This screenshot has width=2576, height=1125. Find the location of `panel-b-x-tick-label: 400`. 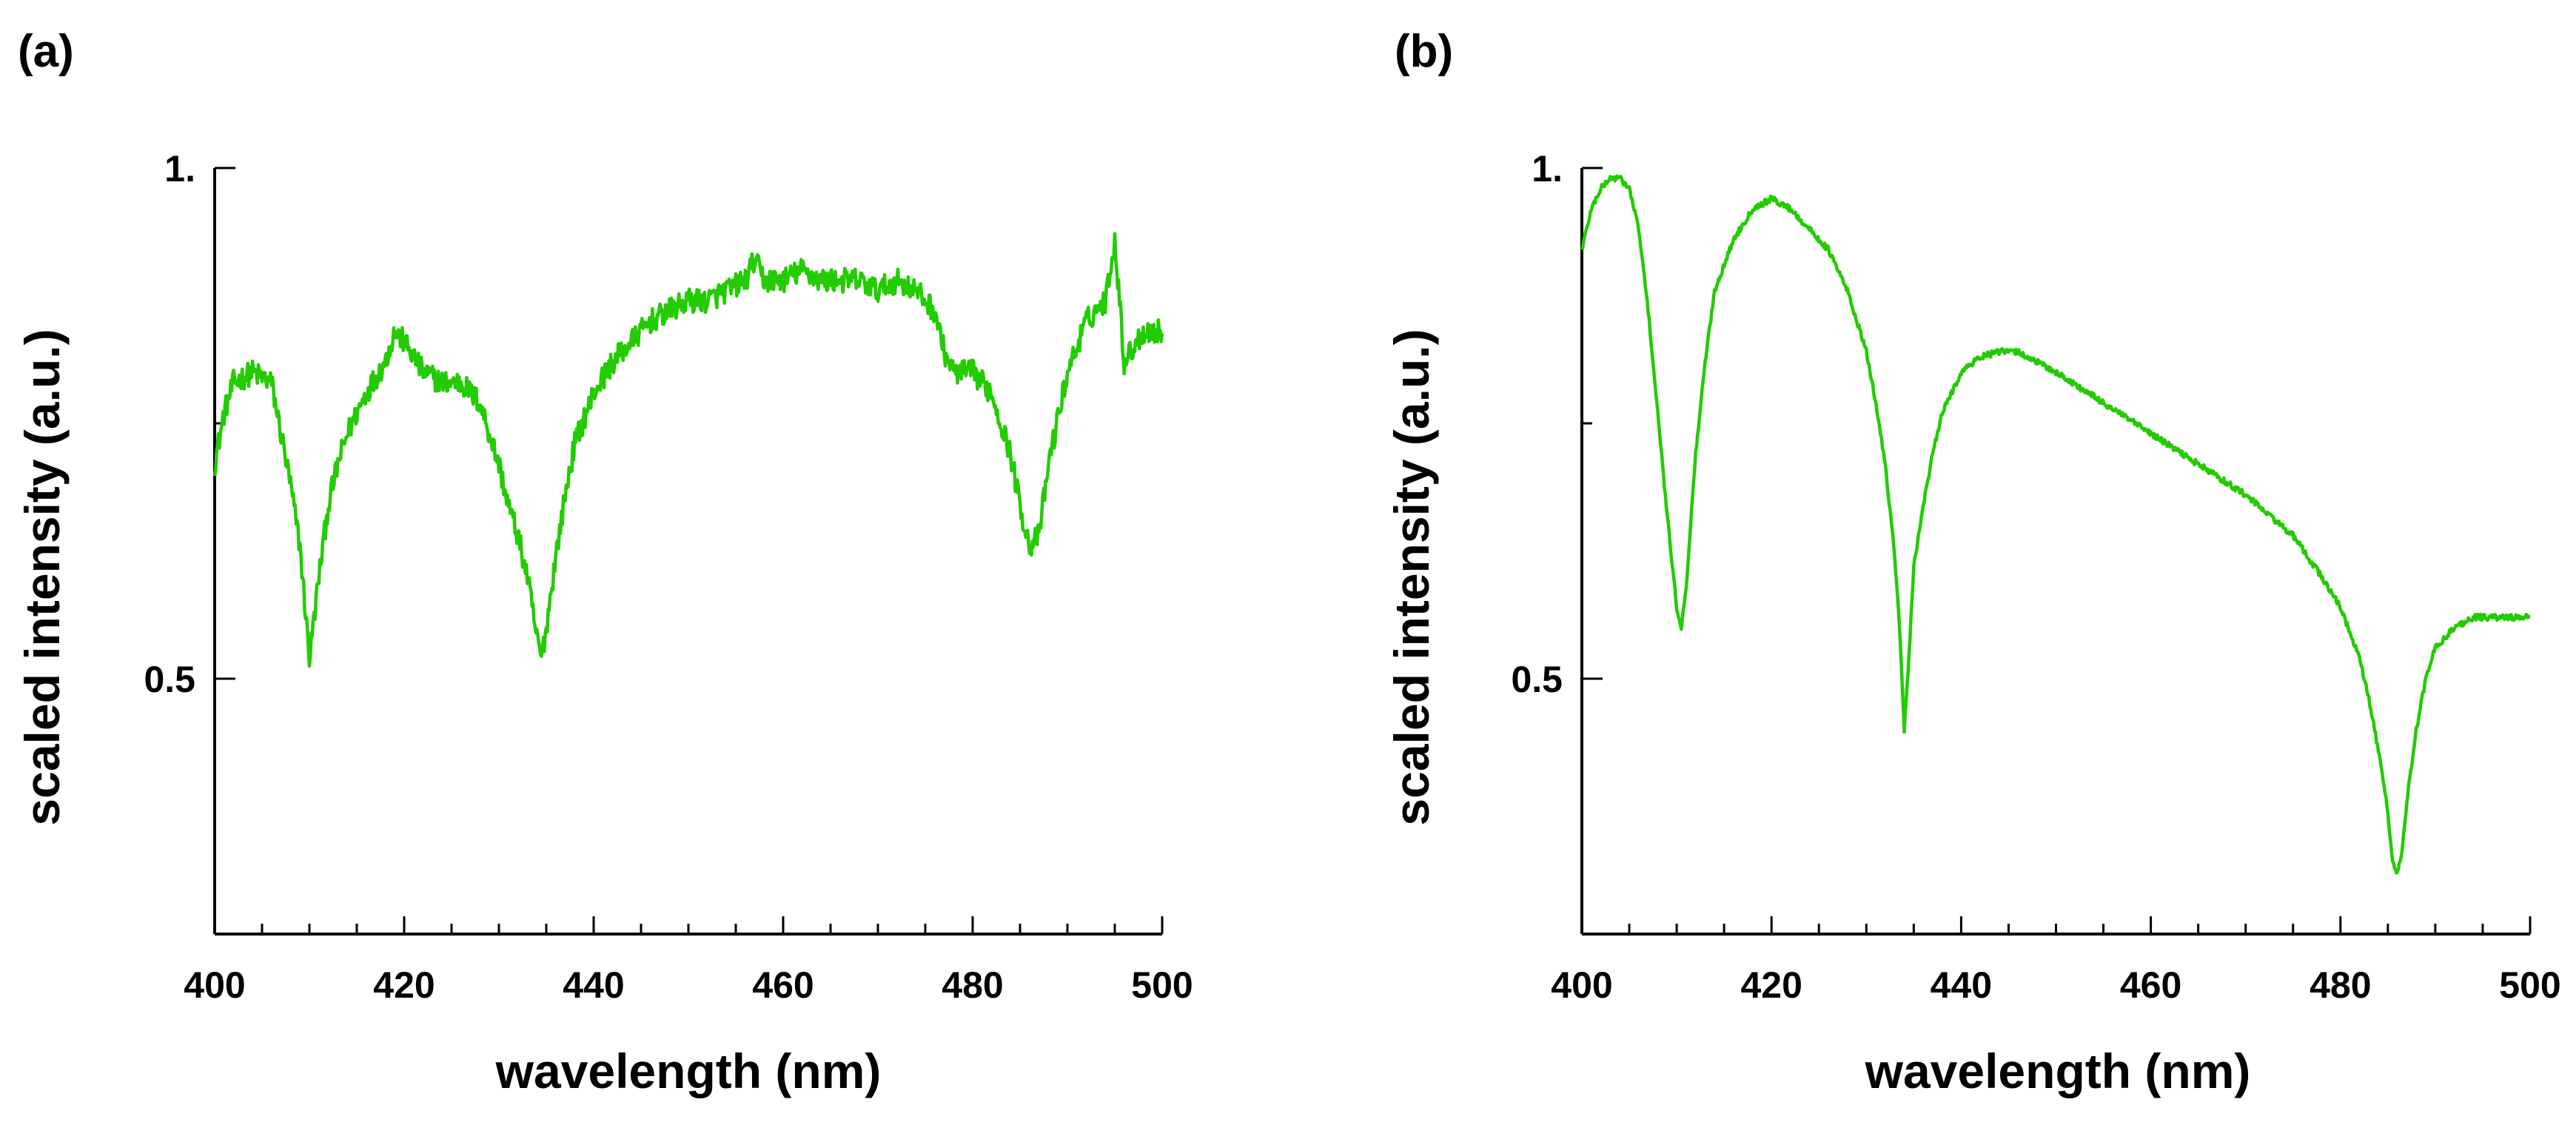

panel-b-x-tick-label: 400 is located at coordinates (1581, 985).